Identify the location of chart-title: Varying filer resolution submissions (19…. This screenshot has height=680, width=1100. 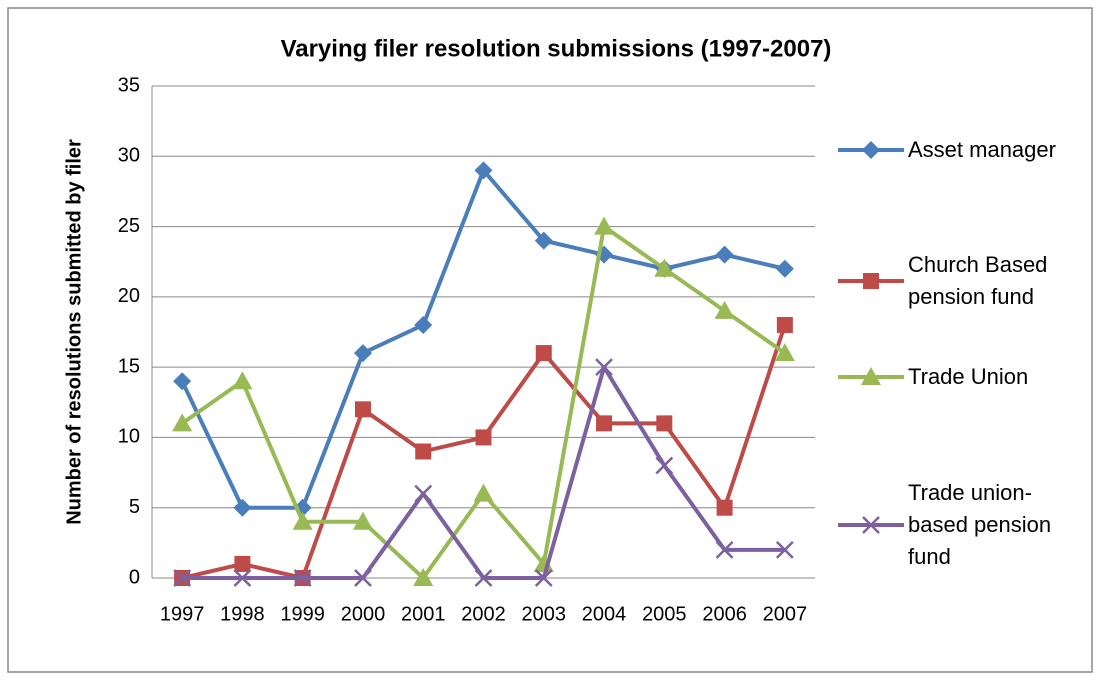
(556, 48).